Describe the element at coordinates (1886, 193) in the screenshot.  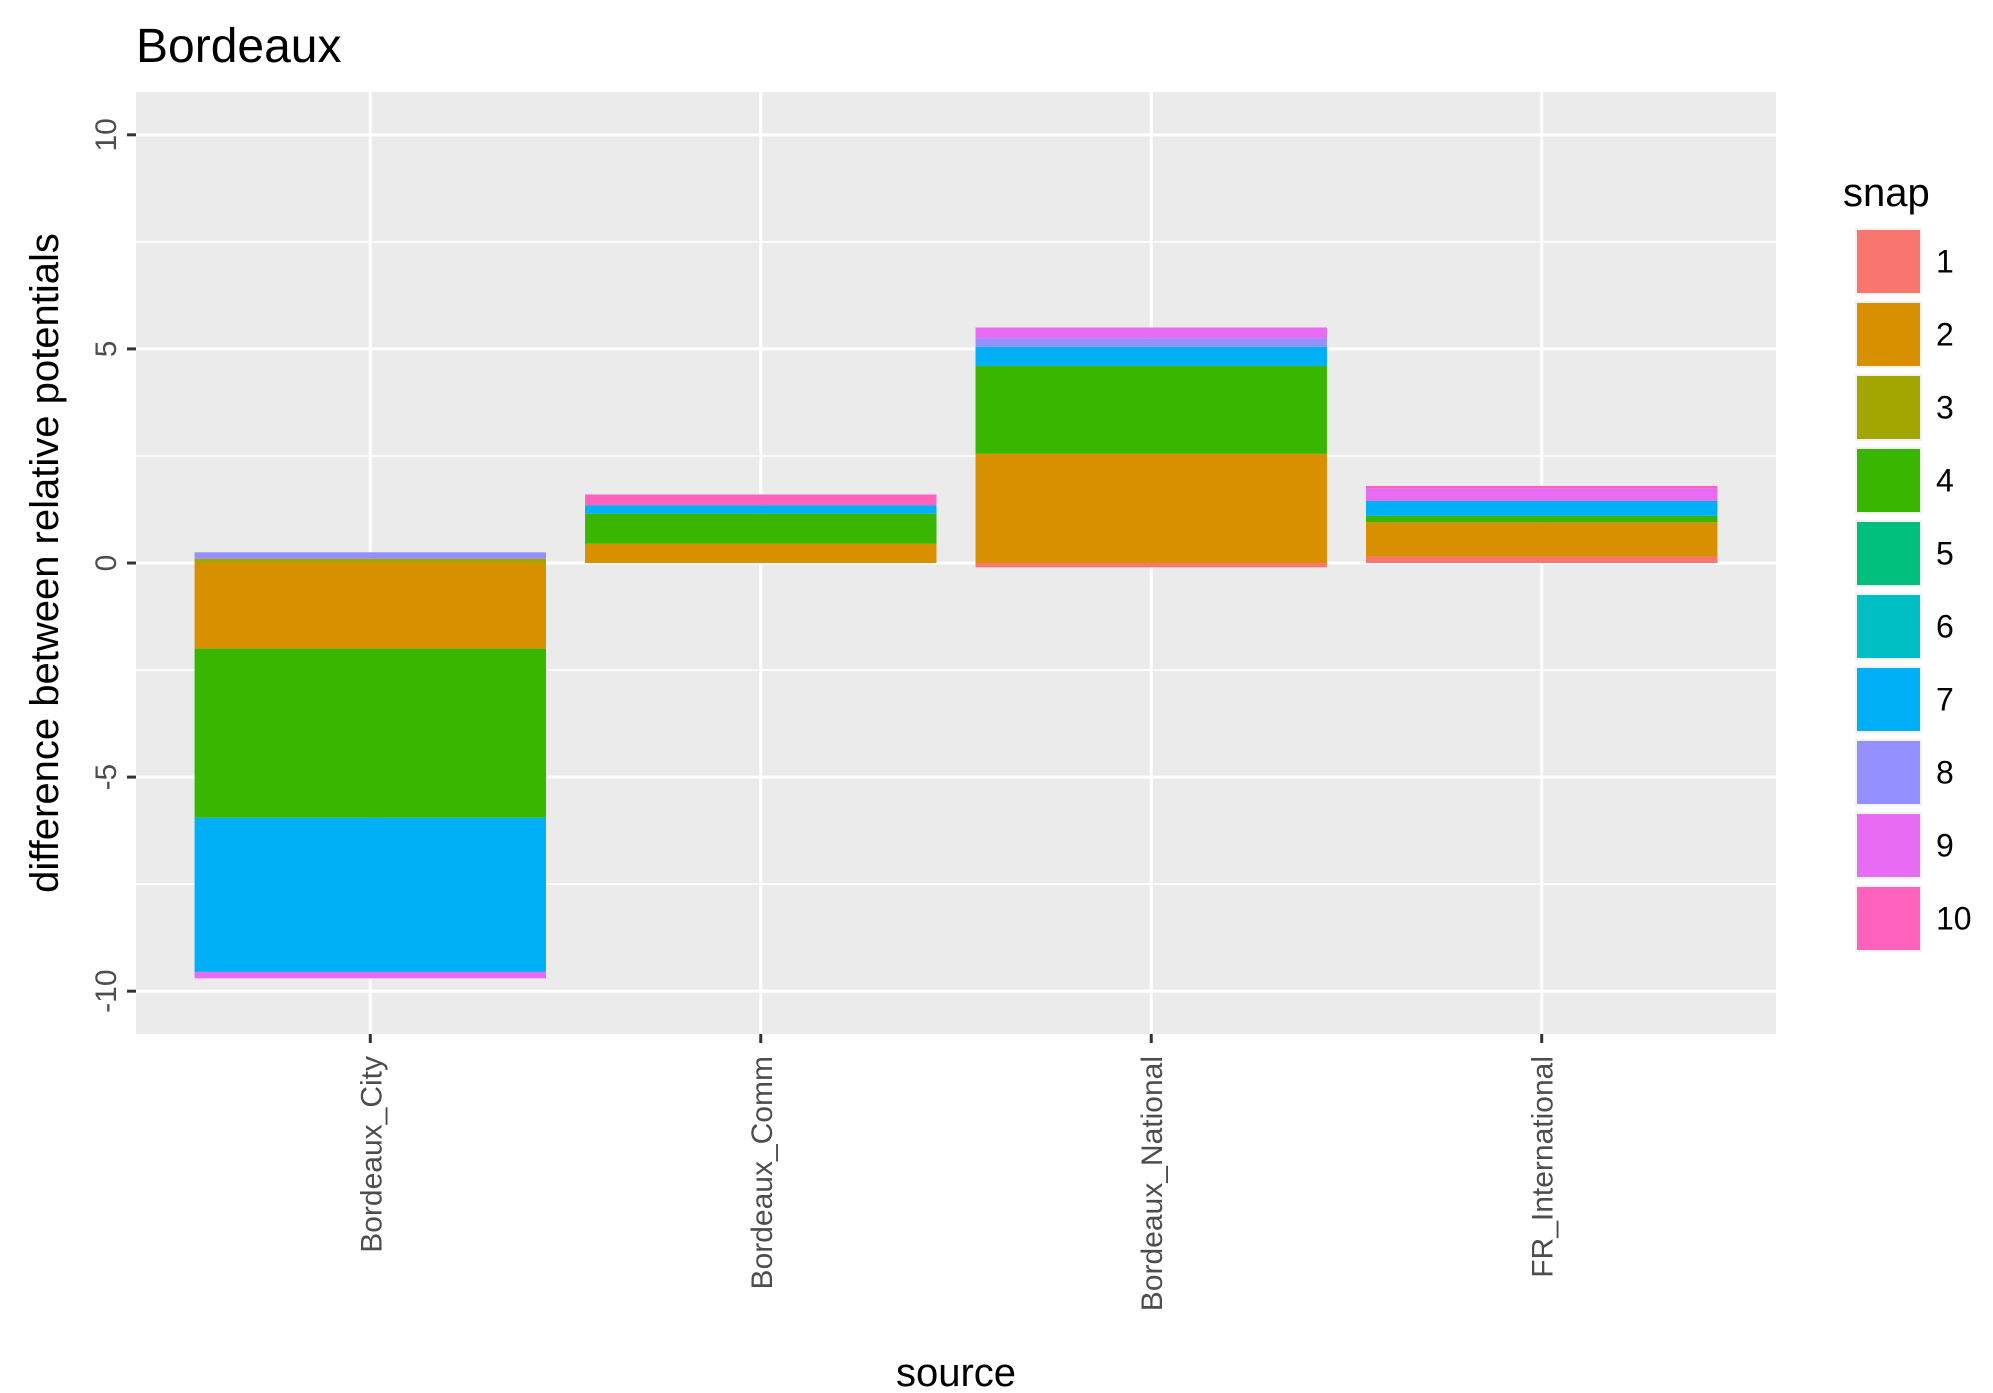
I see `legend-title: snap` at that location.